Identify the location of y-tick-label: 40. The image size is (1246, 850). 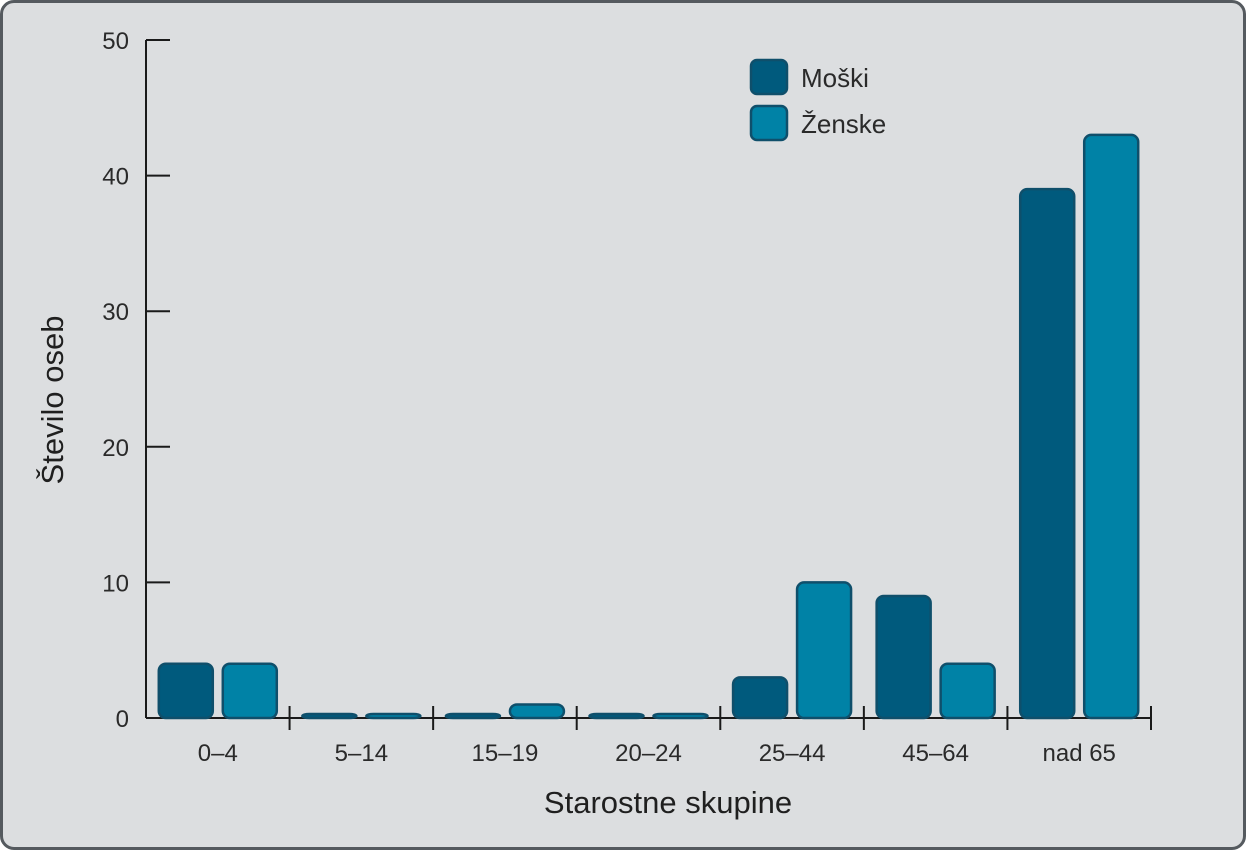
(115, 177).